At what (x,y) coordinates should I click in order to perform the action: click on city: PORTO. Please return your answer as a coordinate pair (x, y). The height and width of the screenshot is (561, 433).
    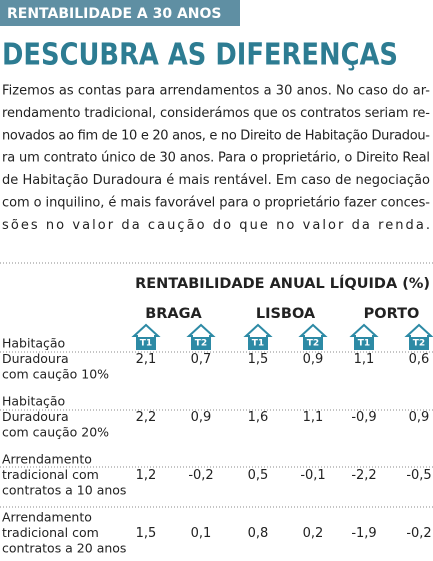
    Looking at the image, I should click on (392, 314).